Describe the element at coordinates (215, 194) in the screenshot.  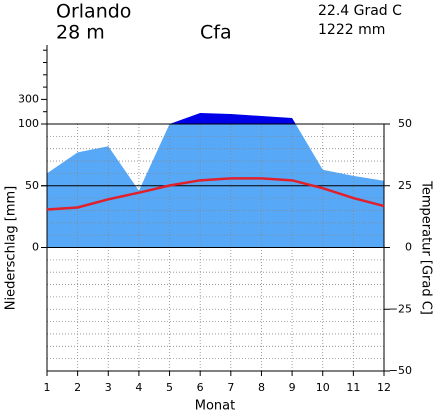
I see `temperature-line` at that location.